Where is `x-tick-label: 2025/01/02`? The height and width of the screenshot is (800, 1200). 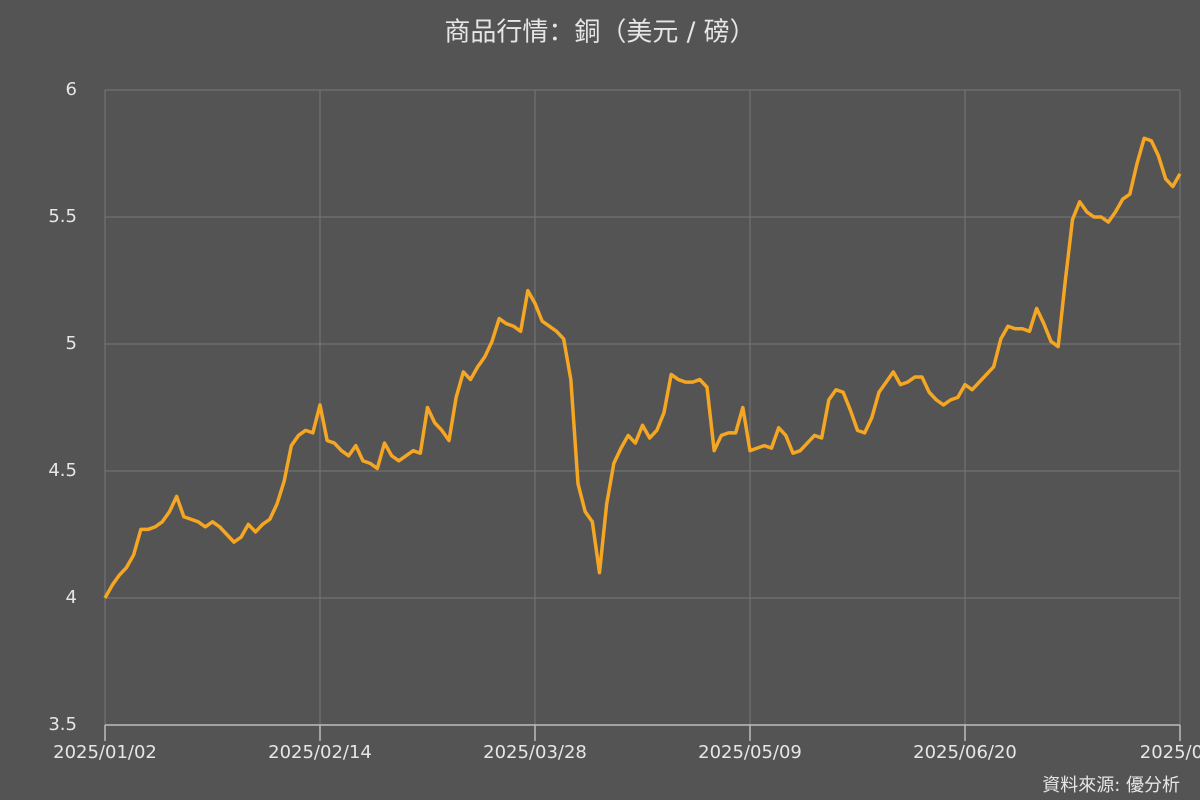 x-tick-label: 2025/01/02 is located at coordinates (105, 752).